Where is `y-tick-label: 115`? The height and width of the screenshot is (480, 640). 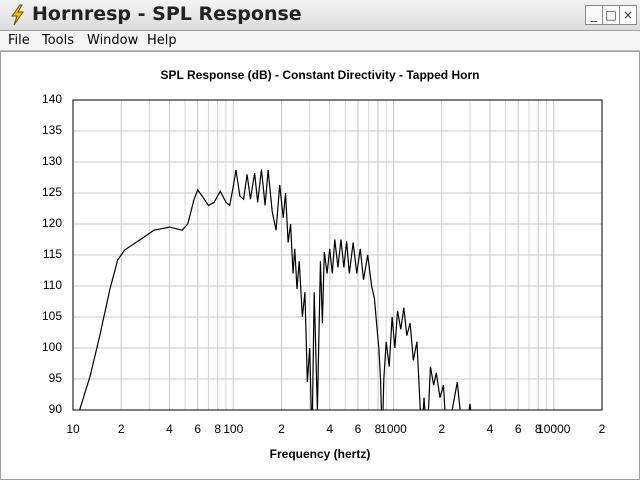 y-tick-label: 115 is located at coordinates (52, 254).